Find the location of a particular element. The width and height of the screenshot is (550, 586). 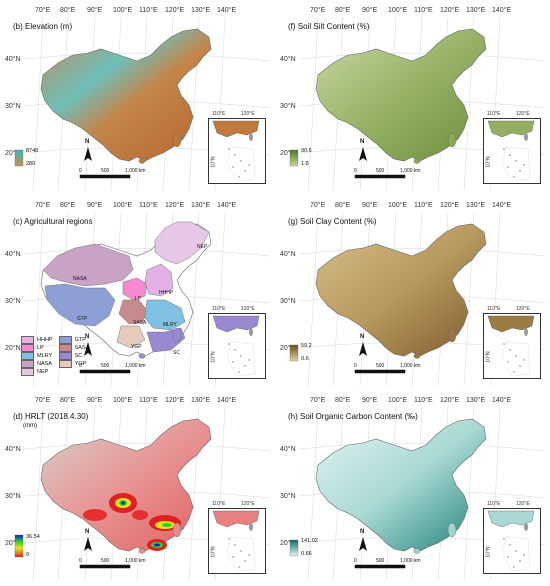

legend-max-value: 141.02 is located at coordinates (309, 541).